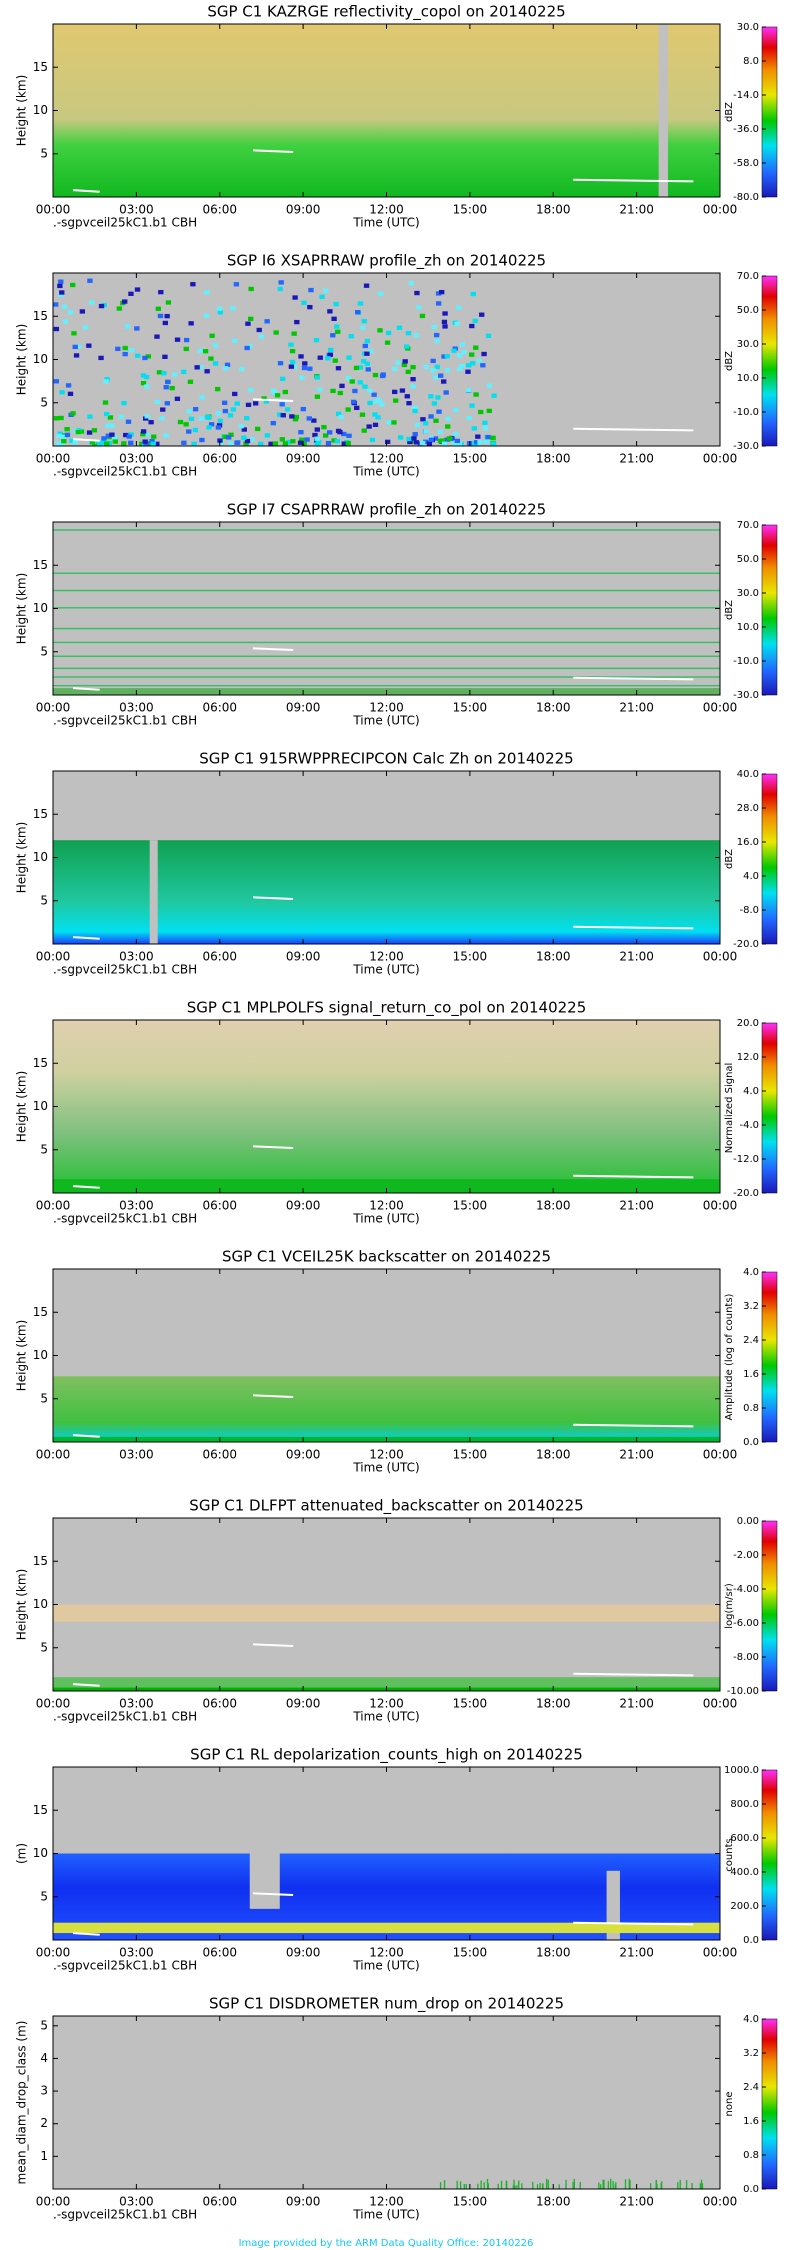  Describe the element at coordinates (44, 1647) in the screenshot. I see `y-tick-label: 5` at that location.